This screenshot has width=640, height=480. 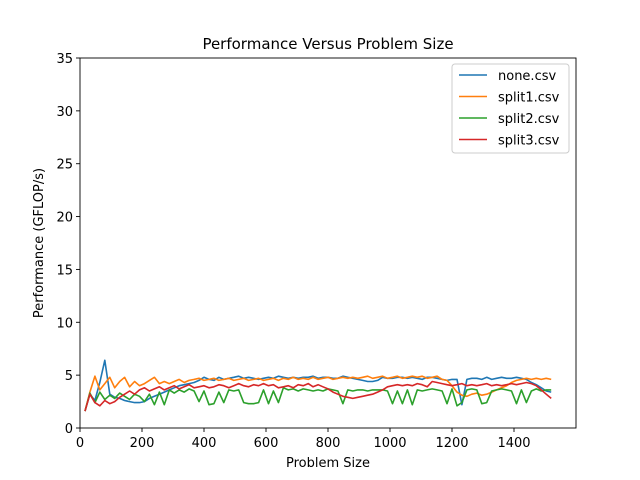 What do you see at coordinates (142, 443) in the screenshot?
I see `x-tick-label: 200` at bounding box center [142, 443].